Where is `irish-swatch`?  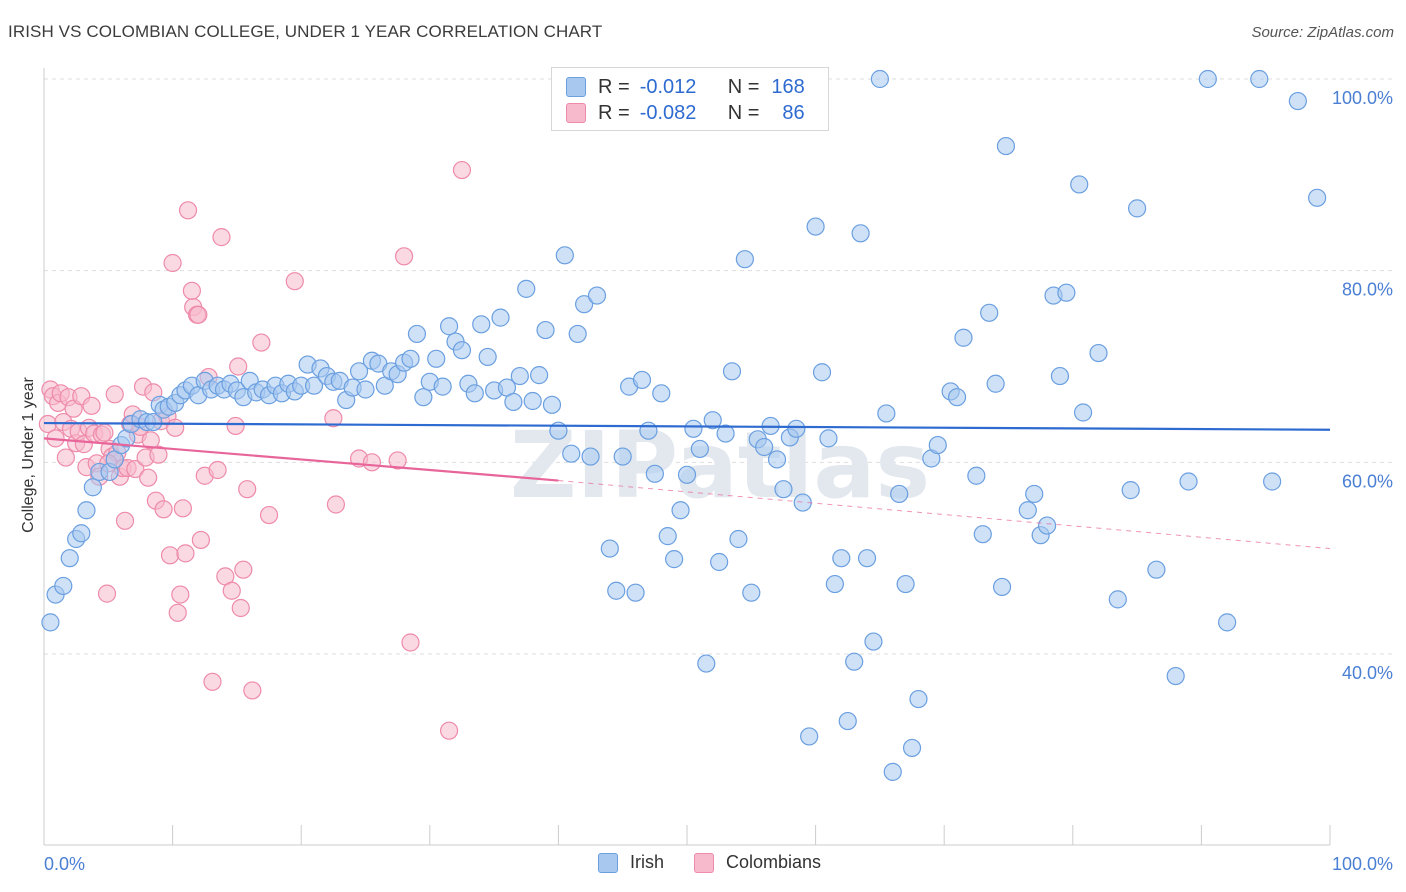
irish-swatch is located at coordinates (576, 87).